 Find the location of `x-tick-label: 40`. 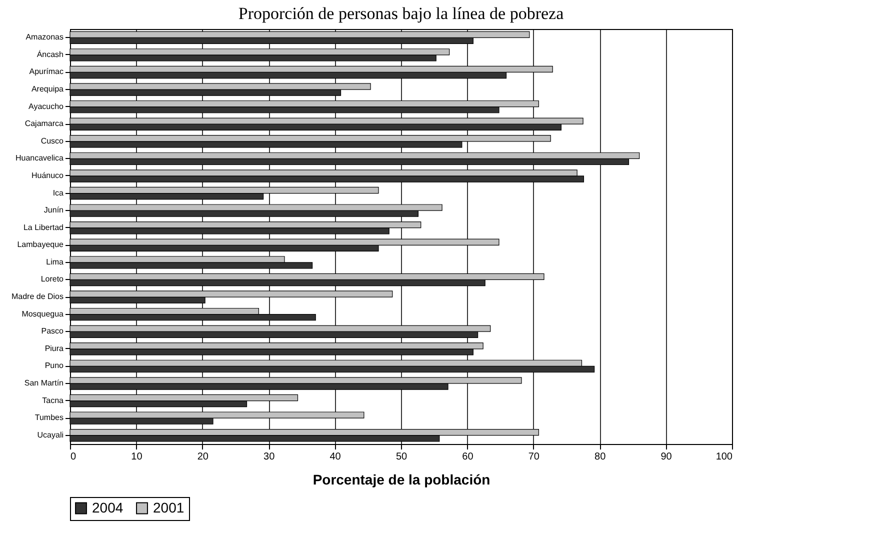

x-tick-label: 40 is located at coordinates (336, 457).